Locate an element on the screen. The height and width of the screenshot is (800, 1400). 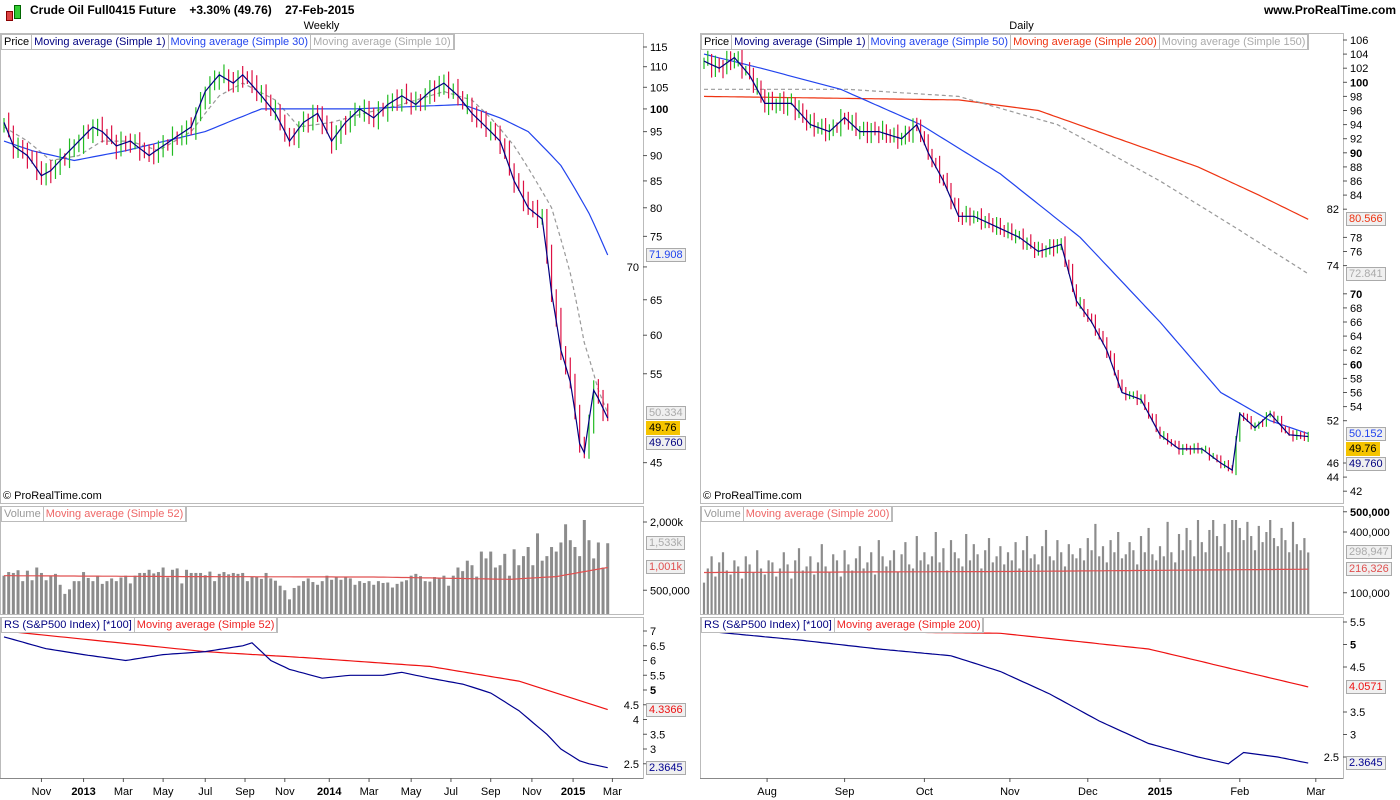
legend-ma10: Moving average (Simple 10) is located at coordinates (382, 42).